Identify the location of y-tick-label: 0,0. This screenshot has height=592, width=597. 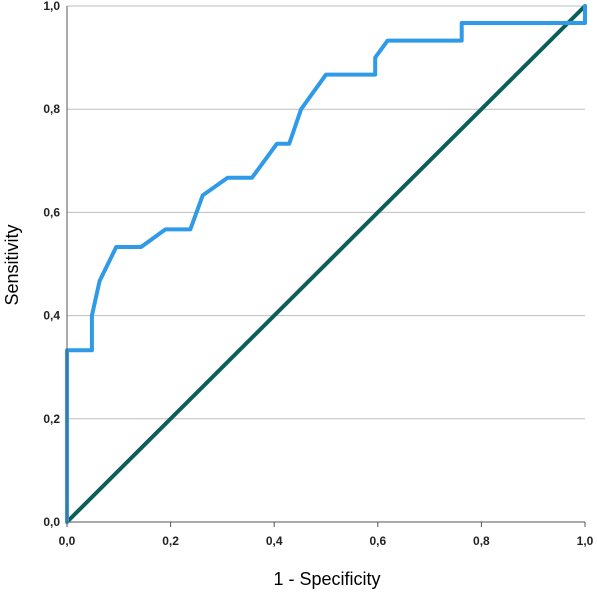
(51, 522).